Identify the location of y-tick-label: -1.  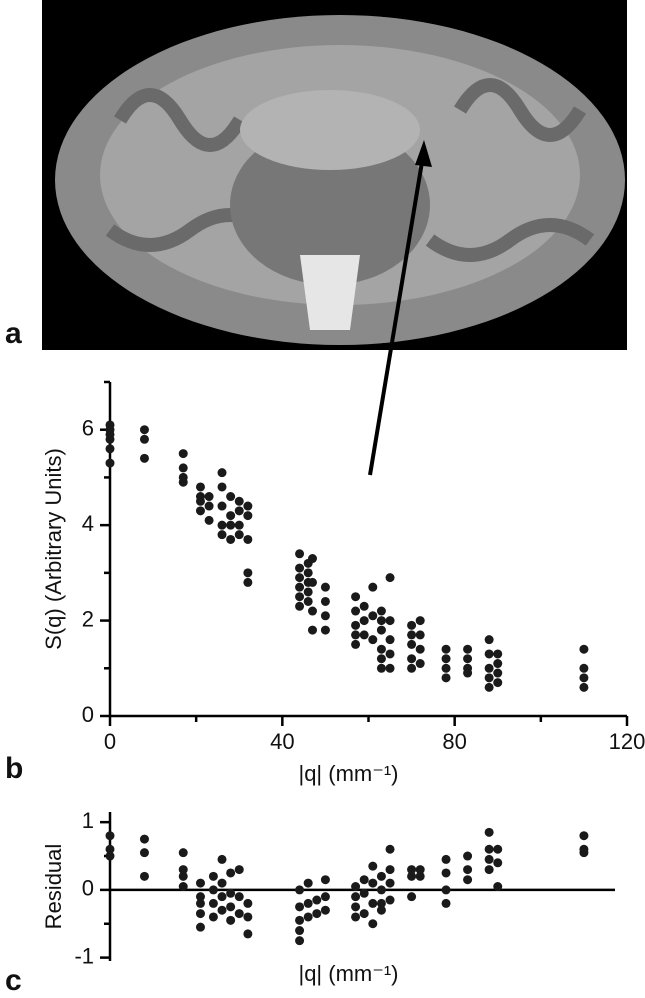
(84, 955).